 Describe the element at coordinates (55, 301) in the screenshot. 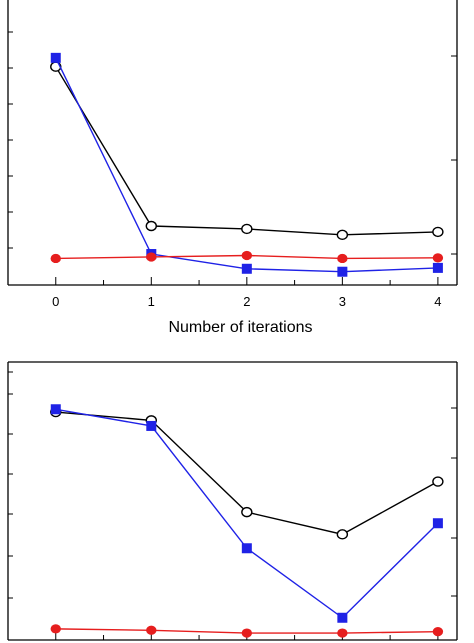

I see `x-tick-label: 0` at that location.